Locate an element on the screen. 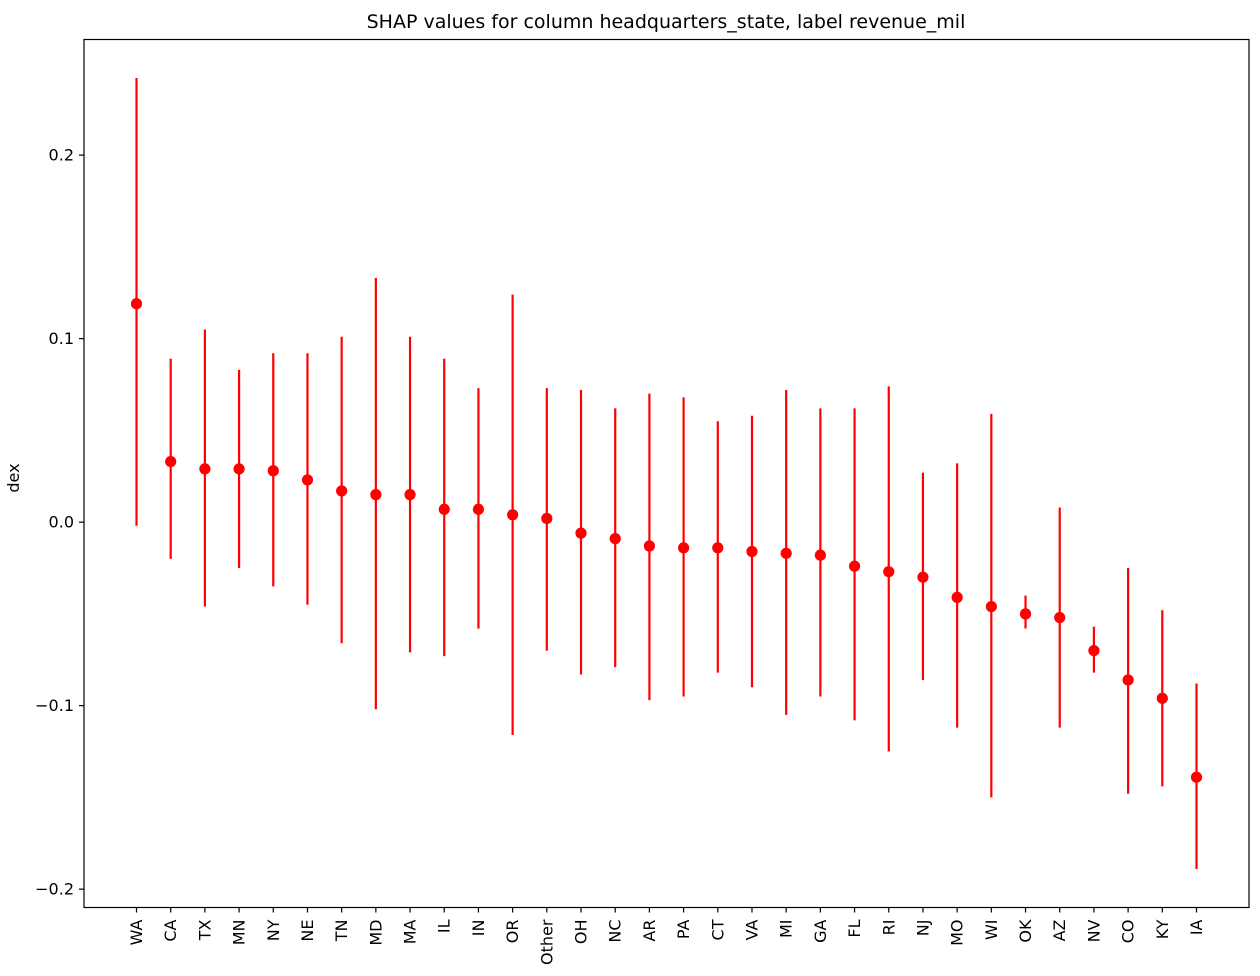  point-ct is located at coordinates (718, 548).